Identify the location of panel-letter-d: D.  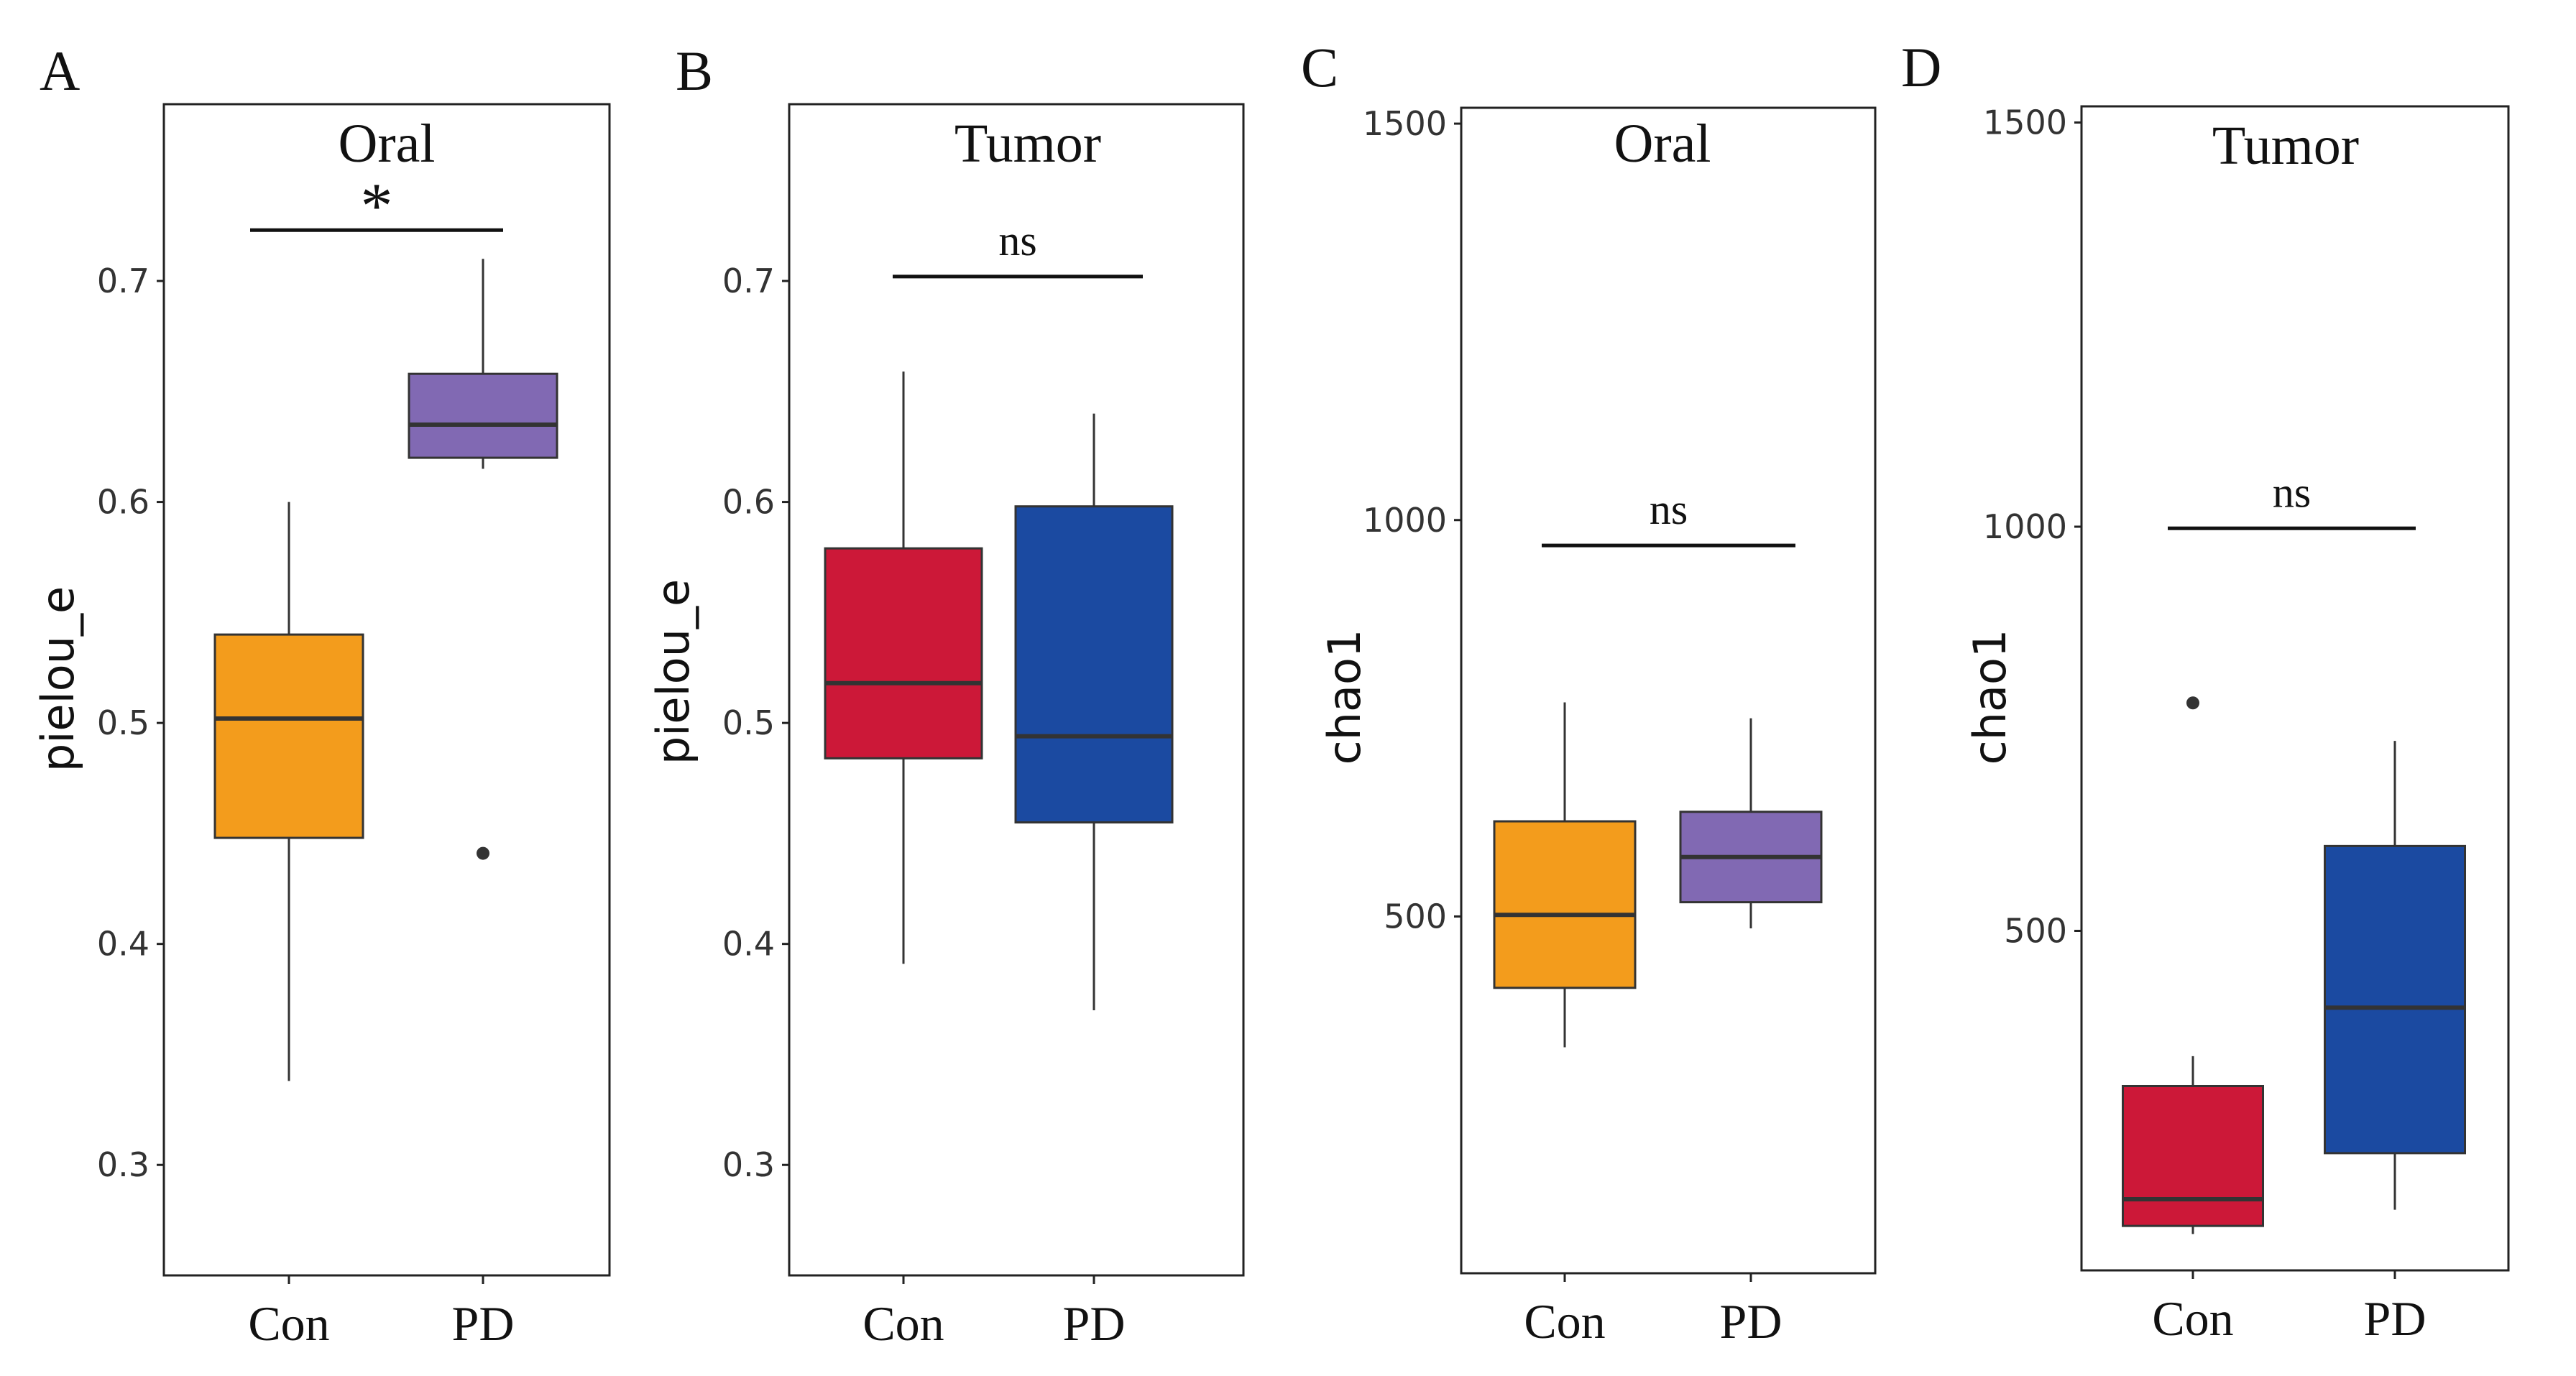
(1921, 67).